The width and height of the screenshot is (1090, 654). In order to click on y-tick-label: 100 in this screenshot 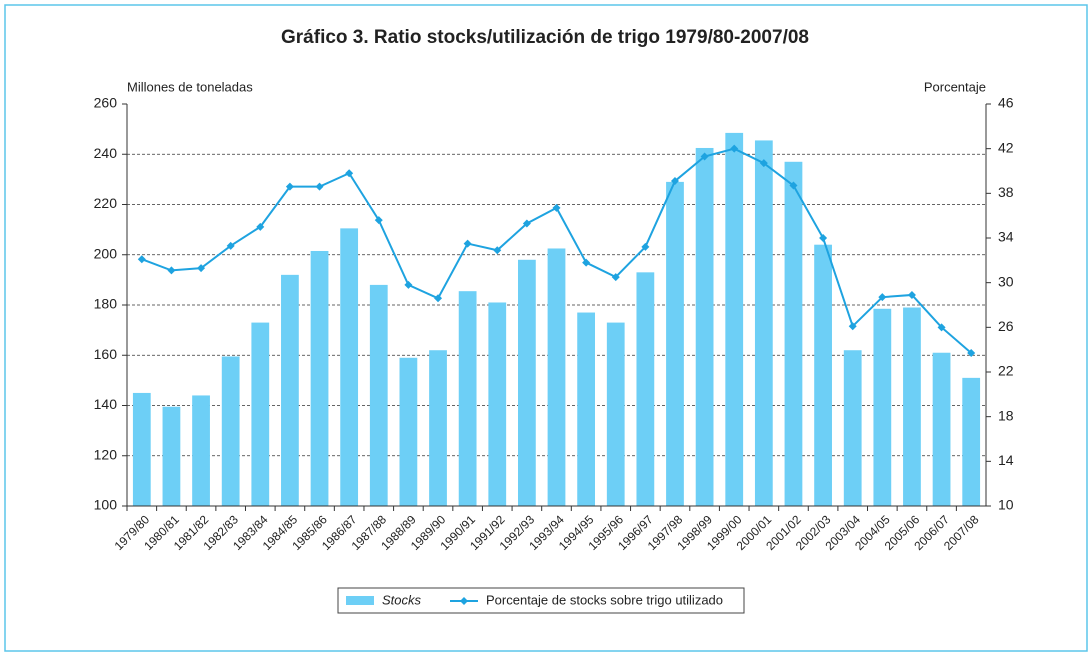, I will do `click(106, 505)`.